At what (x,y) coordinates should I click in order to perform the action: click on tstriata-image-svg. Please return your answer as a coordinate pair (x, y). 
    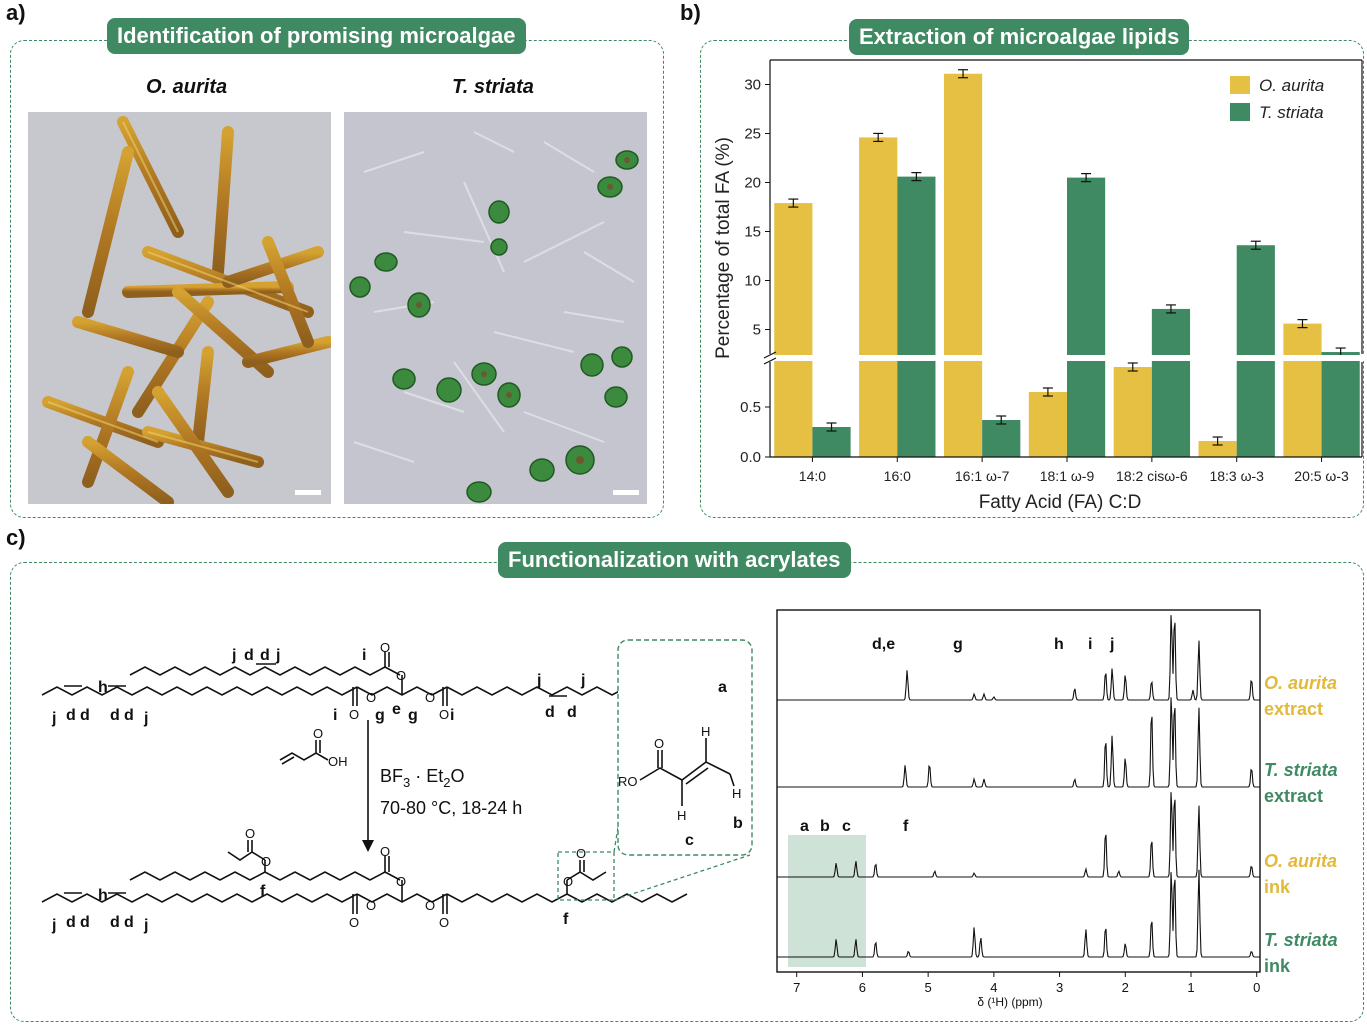
    Looking at the image, I should click on (495, 308).